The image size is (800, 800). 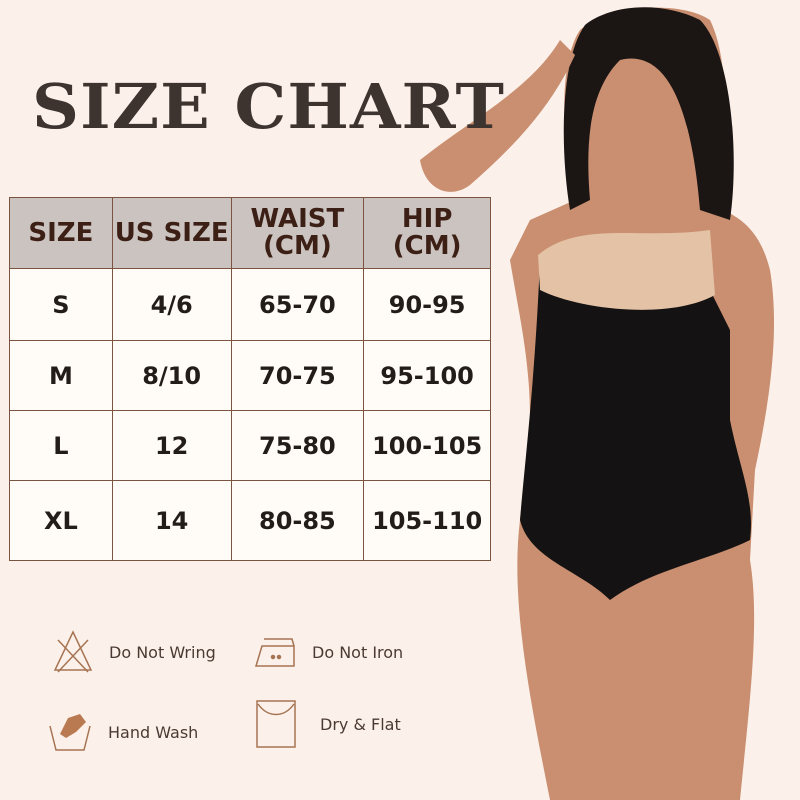 I want to click on table-header-row: SIZE US SIZE WAIST (CM) HIP (CM), so click(x=250, y=233).